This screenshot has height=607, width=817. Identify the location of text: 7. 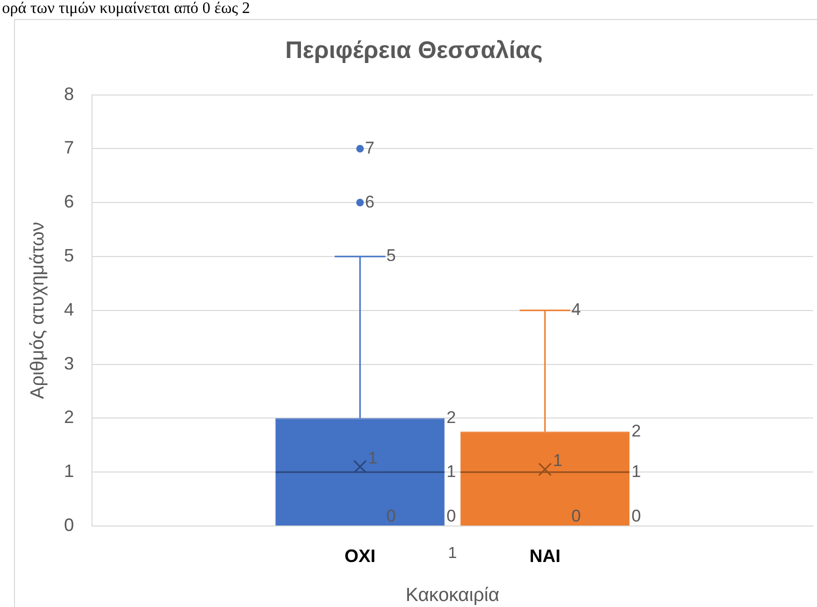
(369, 148).